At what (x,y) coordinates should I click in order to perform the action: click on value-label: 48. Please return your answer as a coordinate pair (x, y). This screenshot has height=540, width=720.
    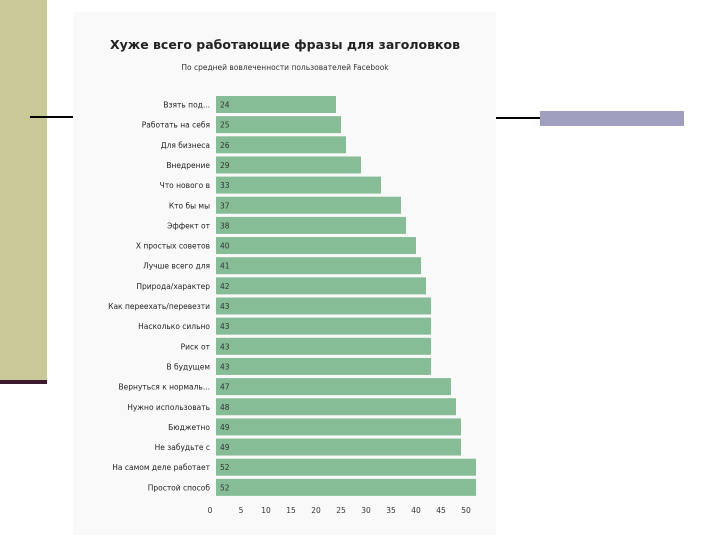
    Looking at the image, I should click on (225, 407).